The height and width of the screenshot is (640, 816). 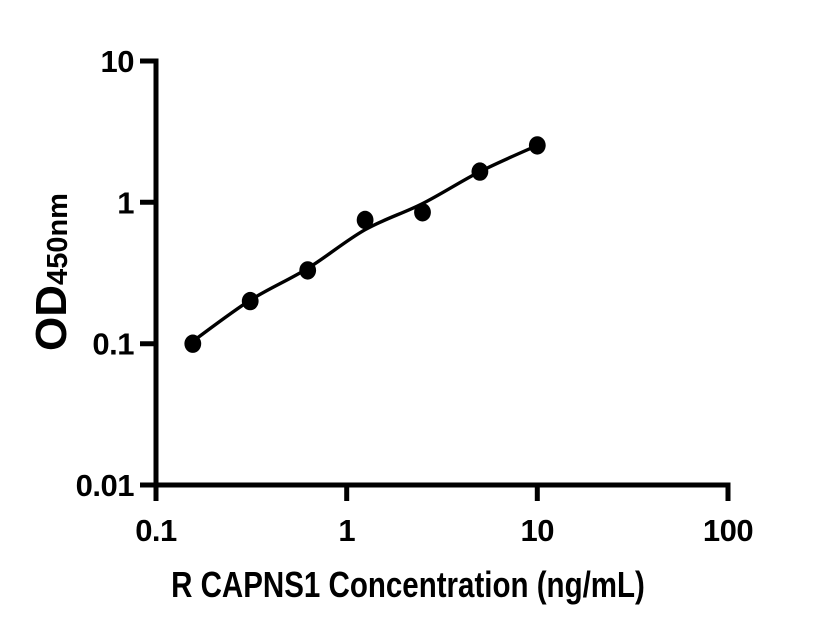 What do you see at coordinates (346, 530) in the screenshot?
I see `x-tick-label-1: 1` at bounding box center [346, 530].